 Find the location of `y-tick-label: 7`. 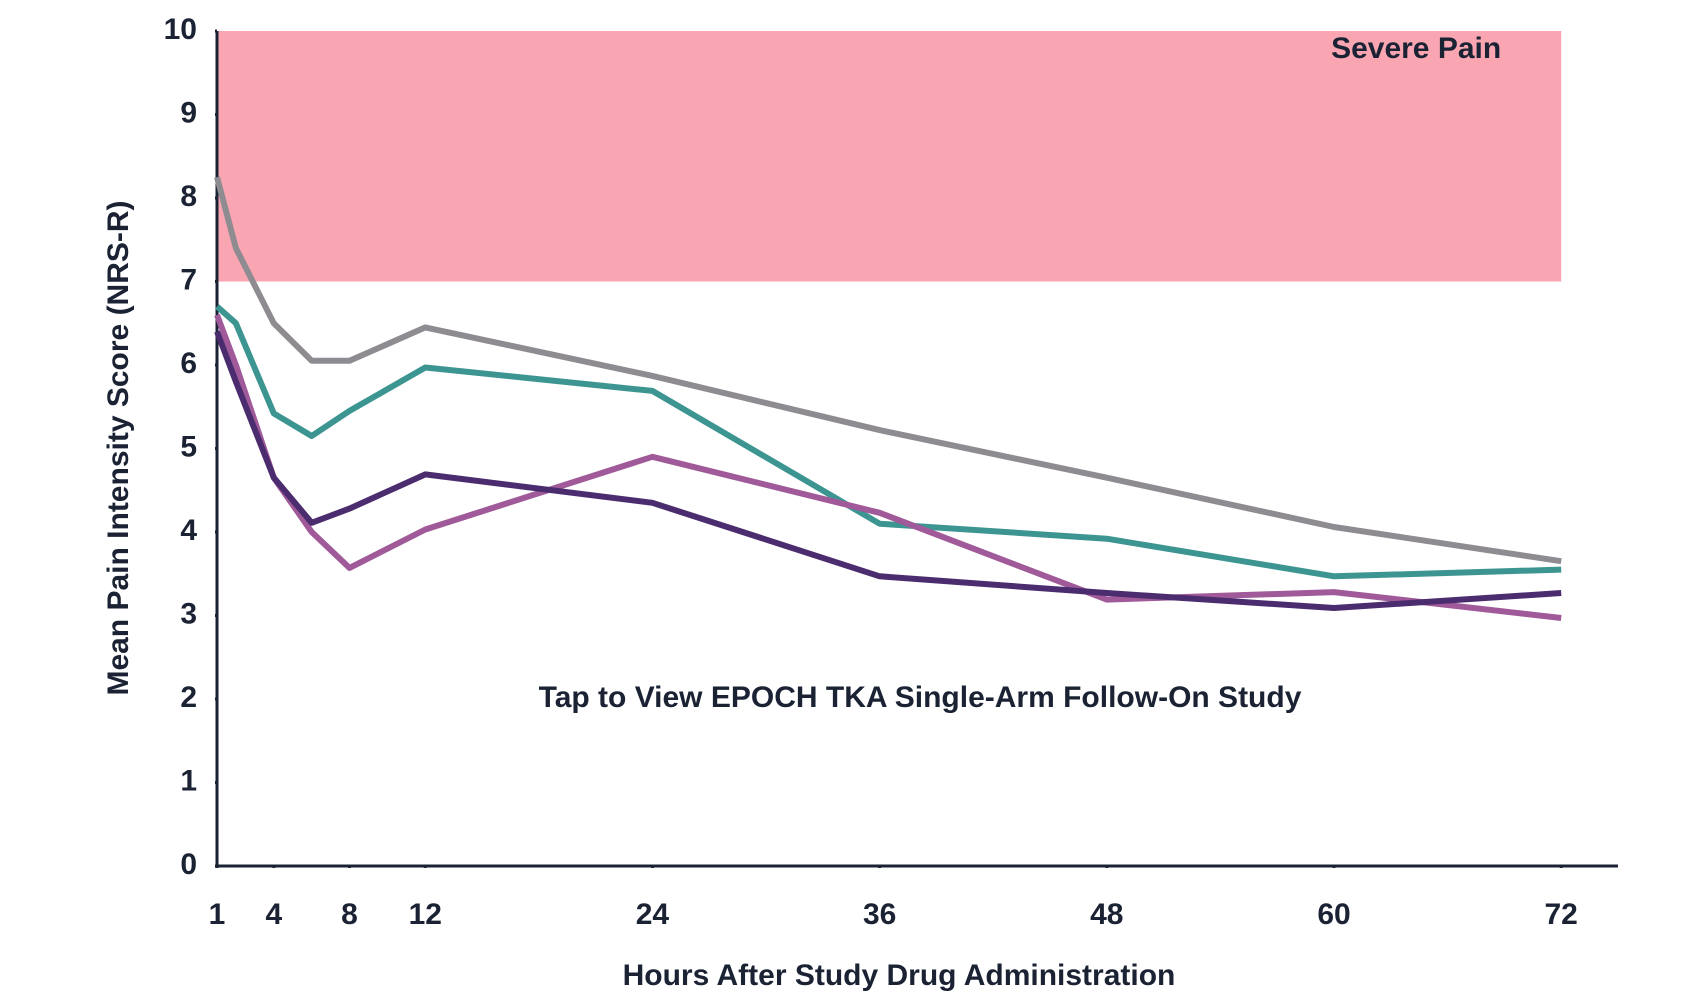

y-tick-label: 7 is located at coordinates (188, 279).